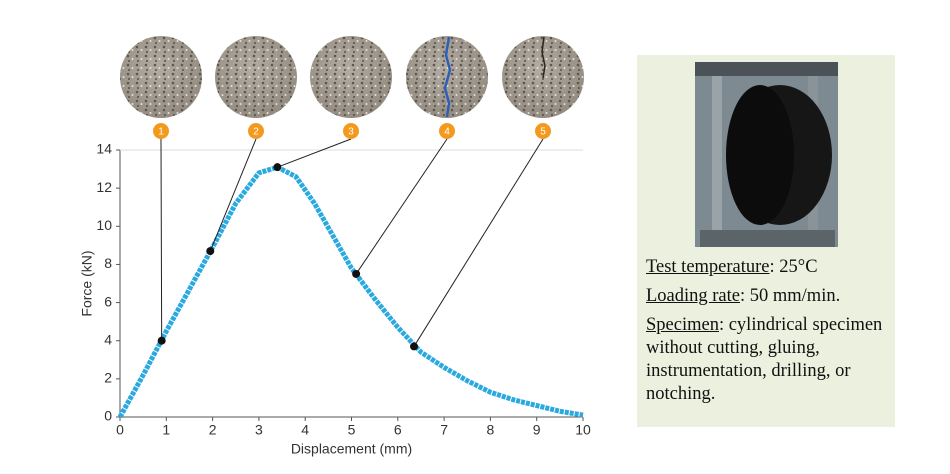 This screenshot has width=950, height=474. I want to click on x-tick-label: 8, so click(491, 430).